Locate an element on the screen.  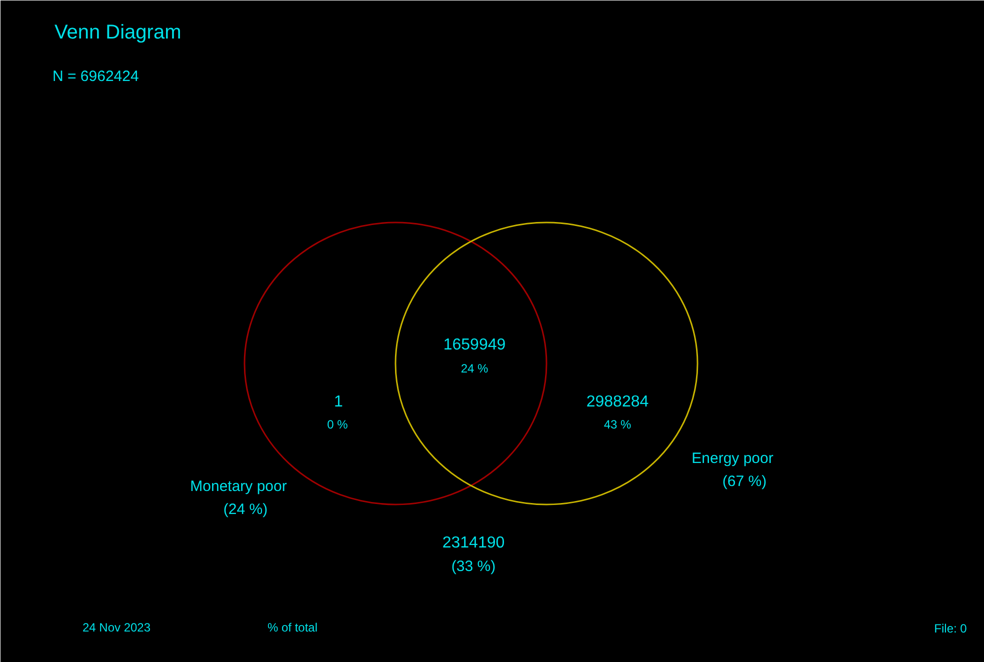
text: % of total is located at coordinates (292, 627).